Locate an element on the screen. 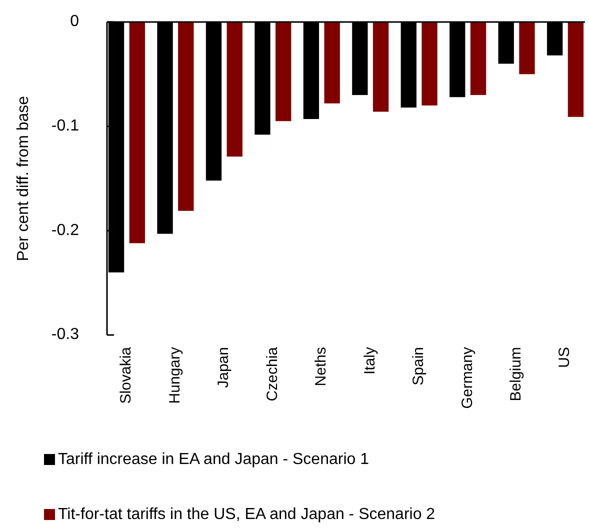  x-tick-label: Slovakia is located at coordinates (126, 375).